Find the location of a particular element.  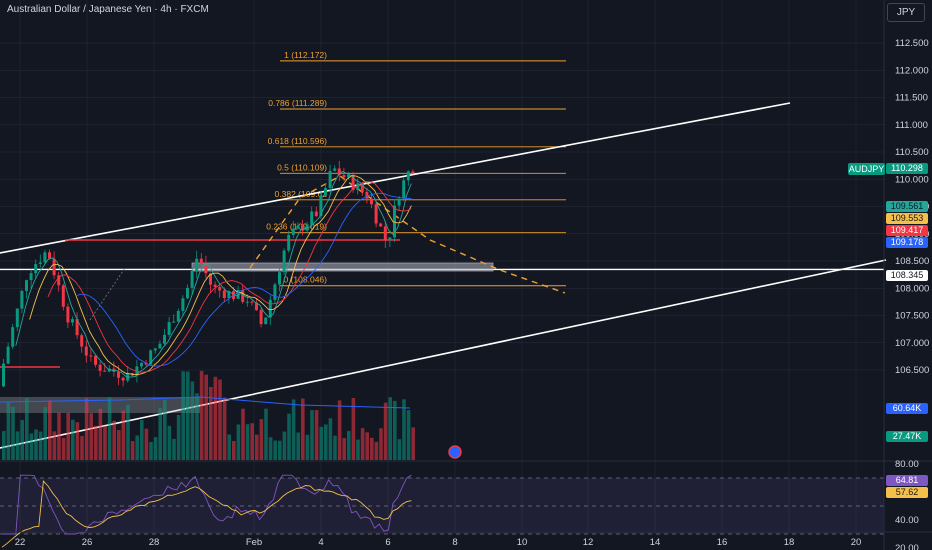

price-tick-label: 110.000 is located at coordinates (912, 179).